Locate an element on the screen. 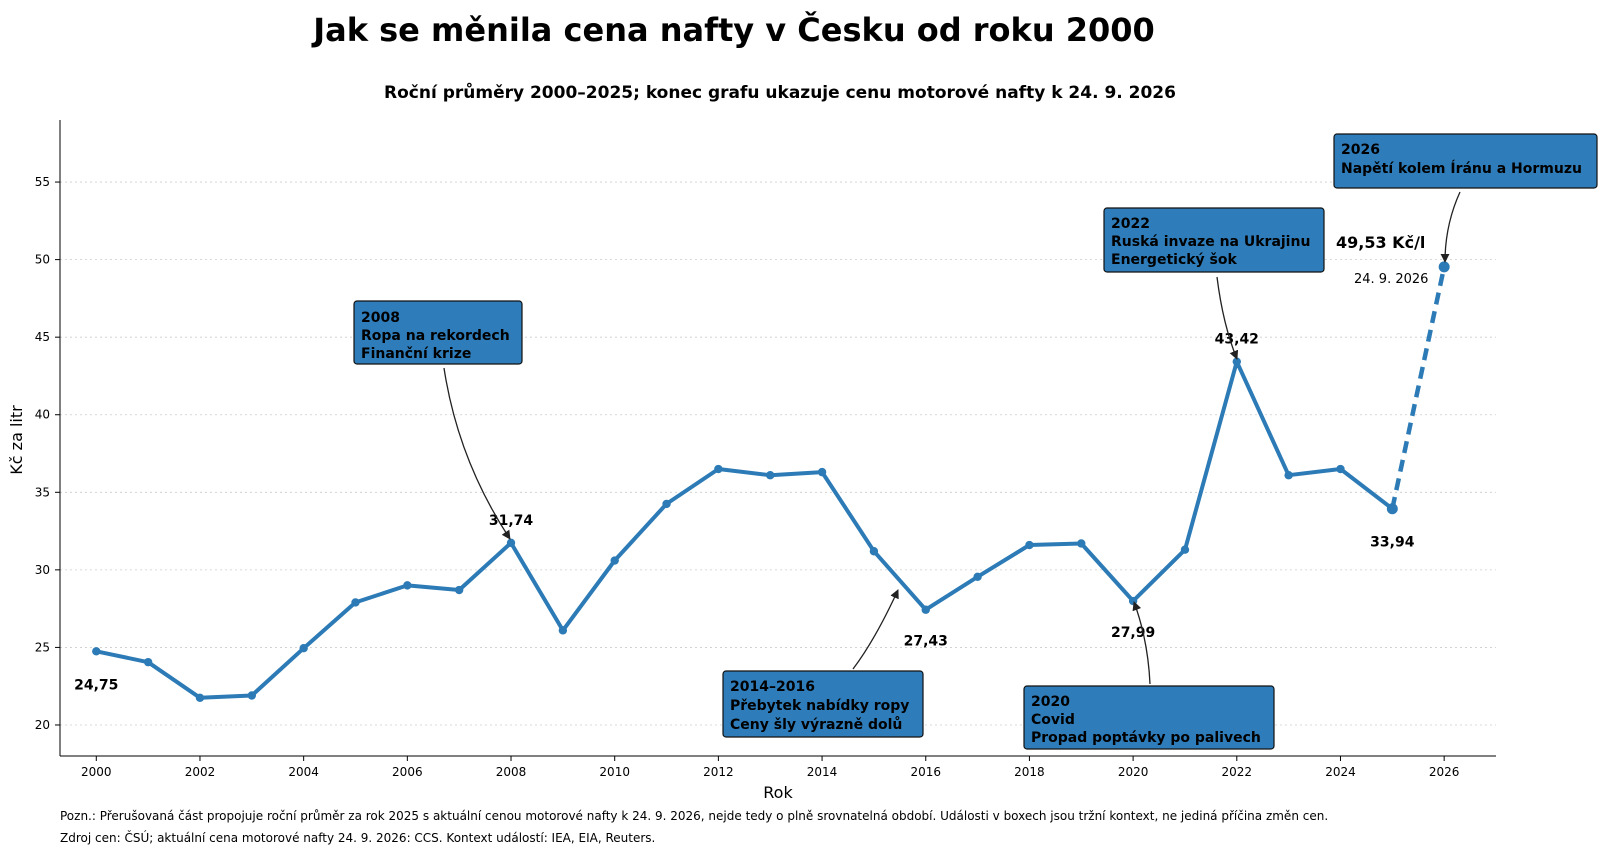 The image size is (1600, 854). annotation-line: Přebytek nabídky ropy is located at coordinates (819, 706).